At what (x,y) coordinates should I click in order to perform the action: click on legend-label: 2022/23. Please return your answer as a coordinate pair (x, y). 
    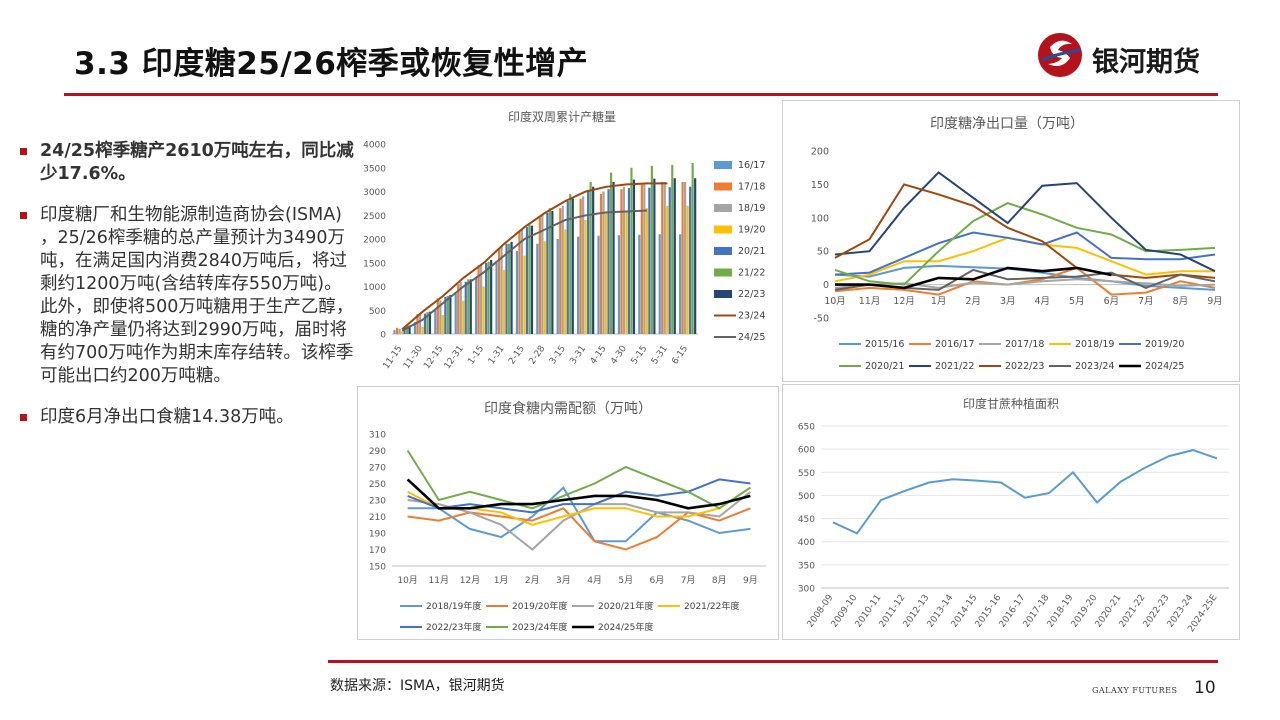
    Looking at the image, I should click on (1024, 366).